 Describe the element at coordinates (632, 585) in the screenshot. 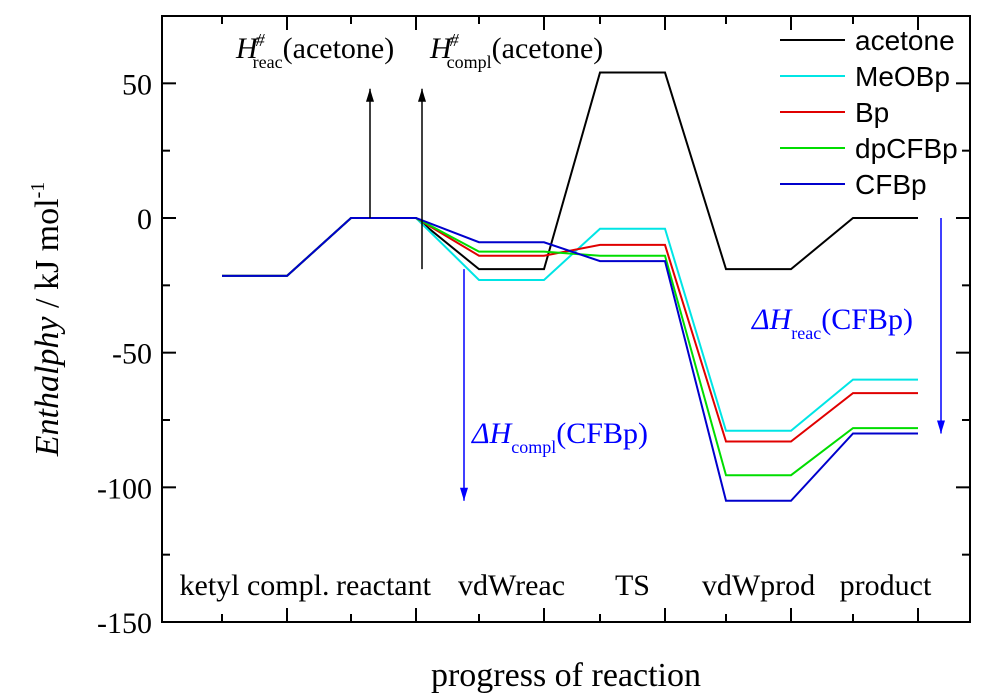

I see `category-label: TS` at that location.